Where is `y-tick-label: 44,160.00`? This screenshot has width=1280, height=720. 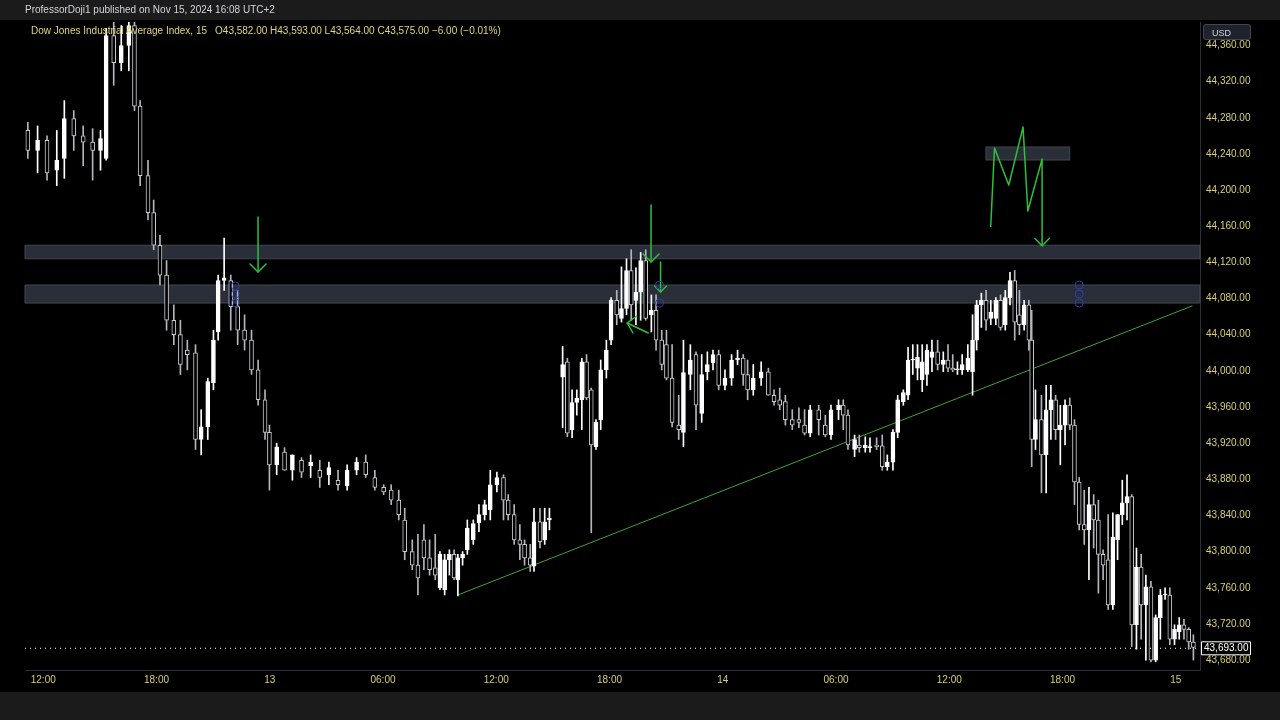
y-tick-label: 44,160.00 is located at coordinates (1228, 225).